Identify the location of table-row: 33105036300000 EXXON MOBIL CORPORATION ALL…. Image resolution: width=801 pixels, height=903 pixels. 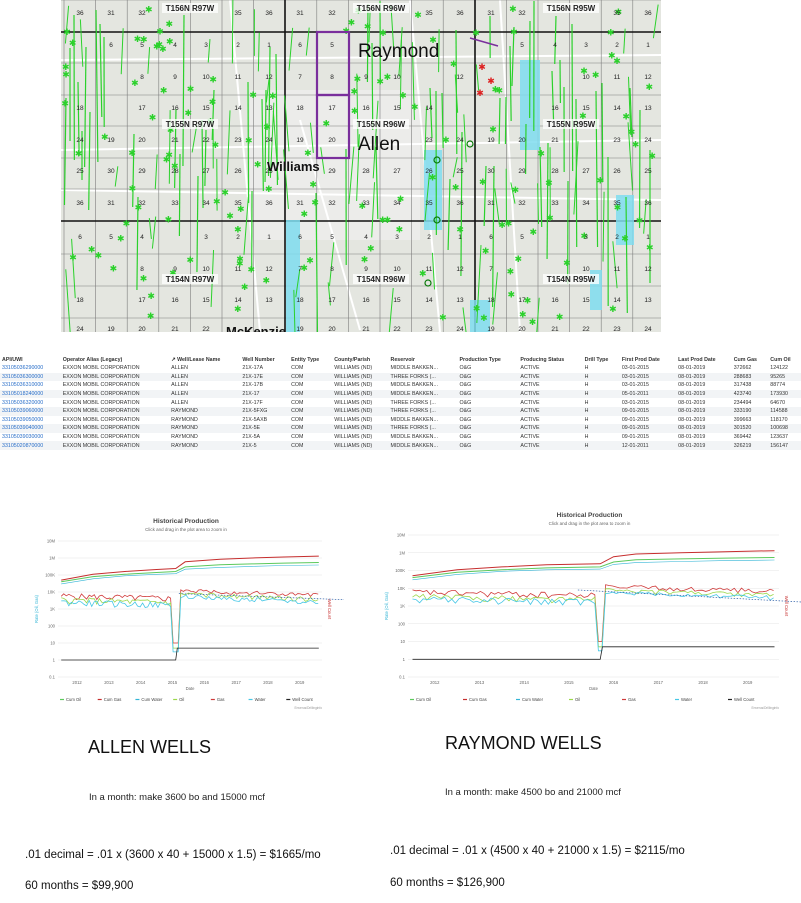
(400, 377).